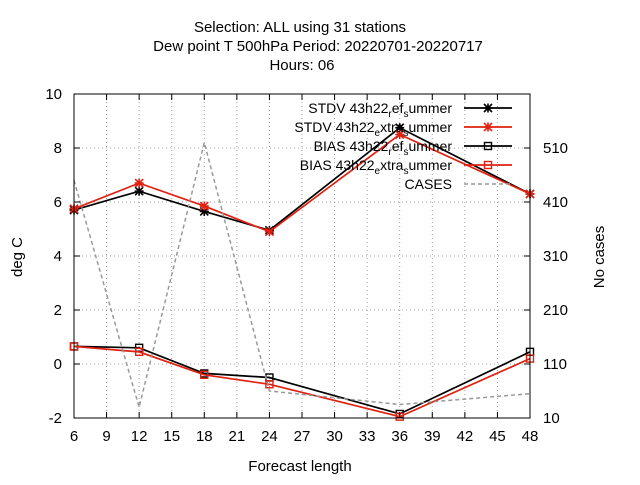 Image resolution: width=640 pixels, height=485 pixels. What do you see at coordinates (55, 418) in the screenshot?
I see `y-tick-label: -2` at bounding box center [55, 418].